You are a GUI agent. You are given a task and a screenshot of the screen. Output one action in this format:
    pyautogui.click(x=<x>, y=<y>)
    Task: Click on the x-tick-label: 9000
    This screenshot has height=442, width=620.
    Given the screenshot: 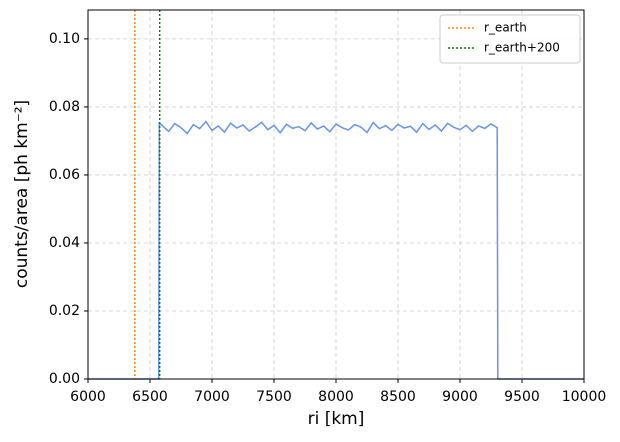 What is the action you would take?
    pyautogui.click(x=460, y=397)
    